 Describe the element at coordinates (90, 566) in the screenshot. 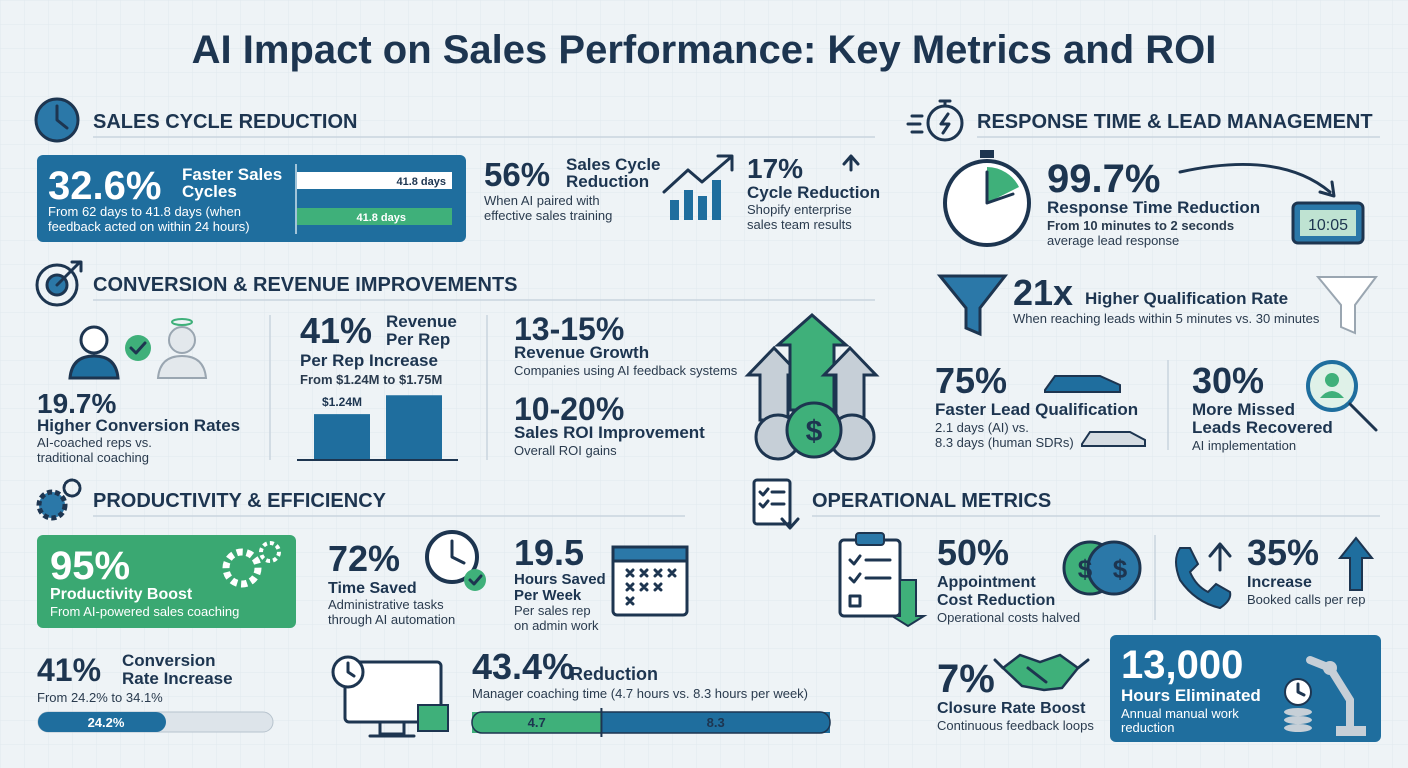

I see `metric-value: 95%` at that location.